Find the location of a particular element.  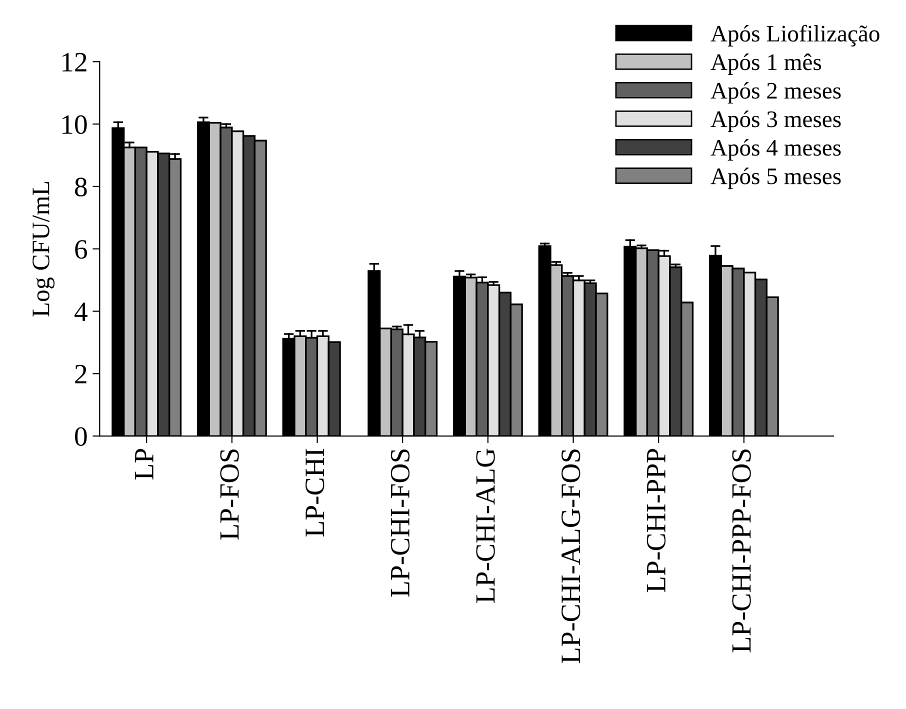

x-tick-label: LP-CHI-ALG is located at coordinates (485, 525).